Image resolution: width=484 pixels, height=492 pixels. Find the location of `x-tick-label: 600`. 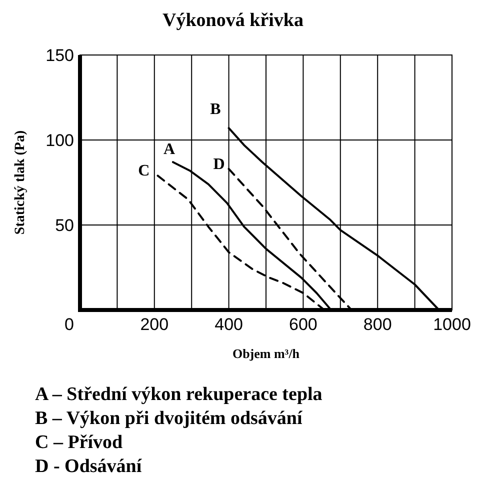

x-tick-label: 600 is located at coordinates (303, 324).